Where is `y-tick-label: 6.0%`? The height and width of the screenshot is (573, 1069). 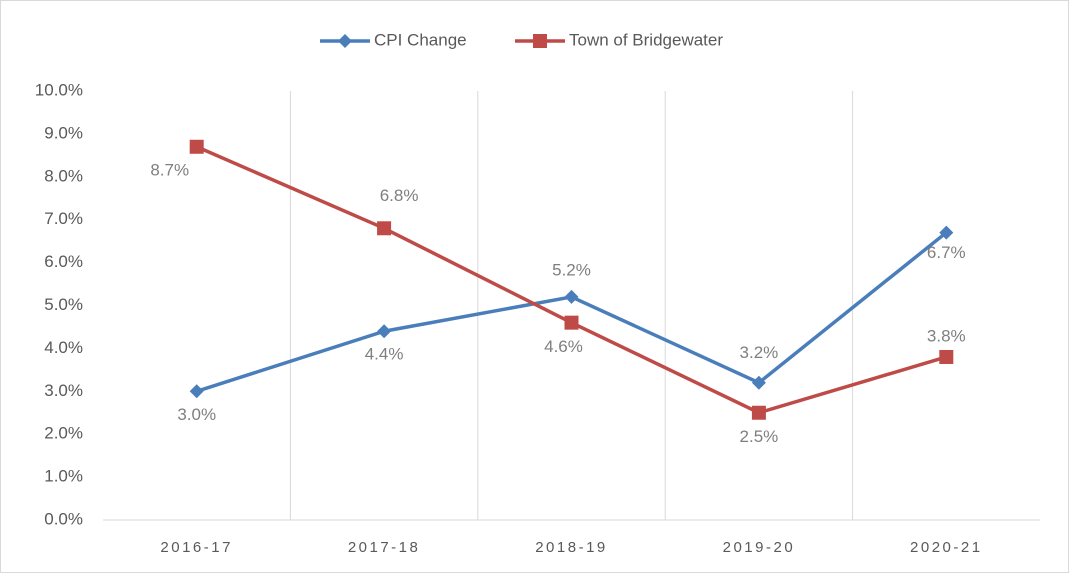 y-tick-label: 6.0% is located at coordinates (63, 261).